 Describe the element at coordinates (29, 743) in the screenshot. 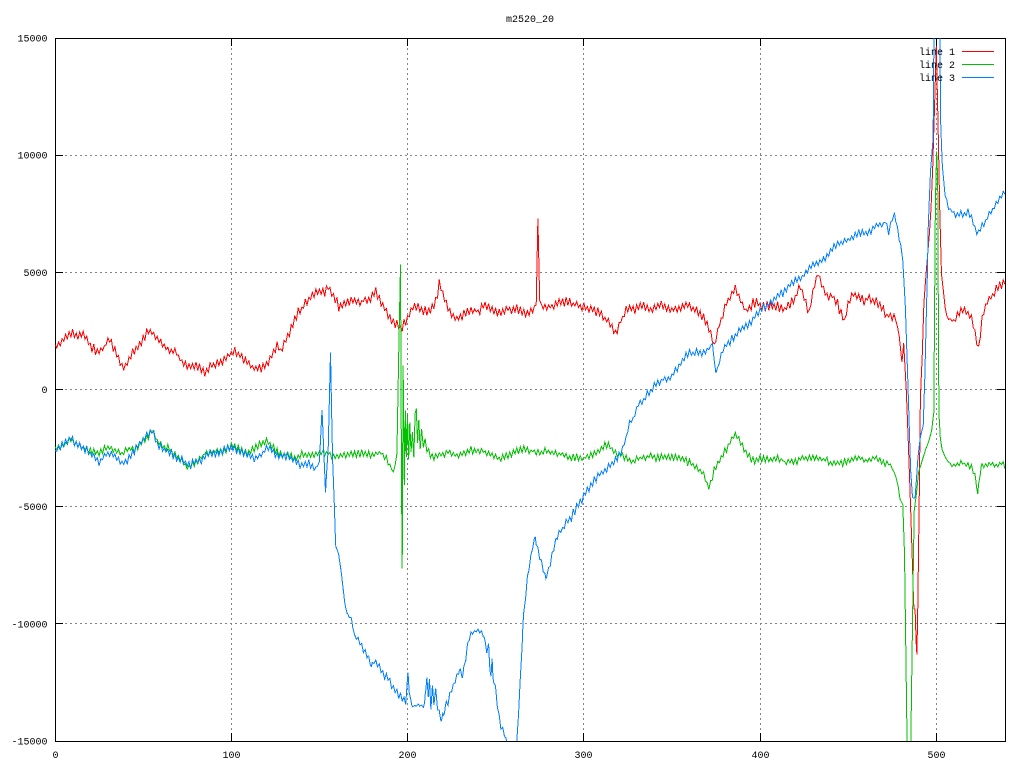

I see `svg-text: -15000` at that location.